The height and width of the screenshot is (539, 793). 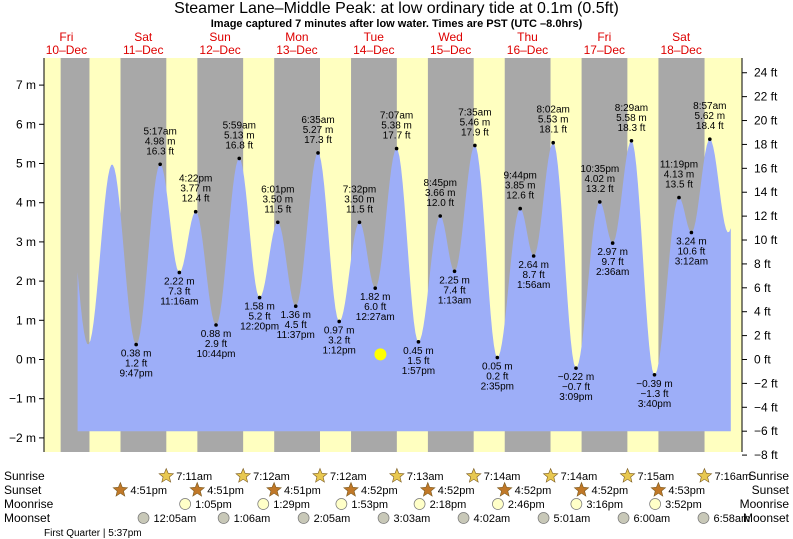 What do you see at coordinates (359, 199) in the screenshot?
I see `tide-extreme-label: 3.50 m` at bounding box center [359, 199].